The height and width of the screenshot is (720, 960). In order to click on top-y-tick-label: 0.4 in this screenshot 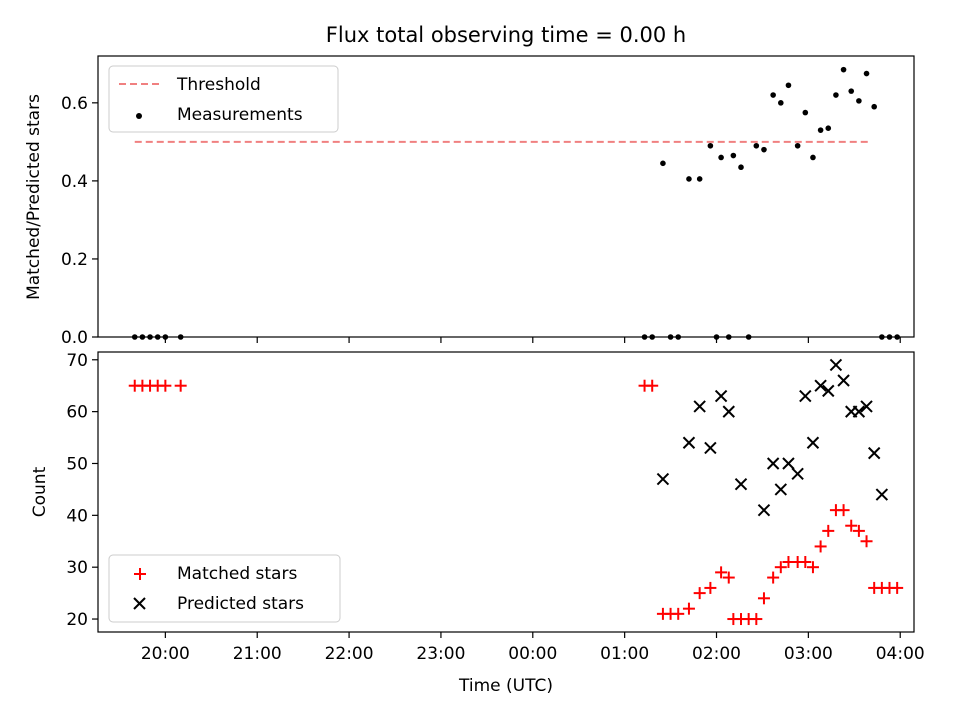, I will do `click(74, 182)`.